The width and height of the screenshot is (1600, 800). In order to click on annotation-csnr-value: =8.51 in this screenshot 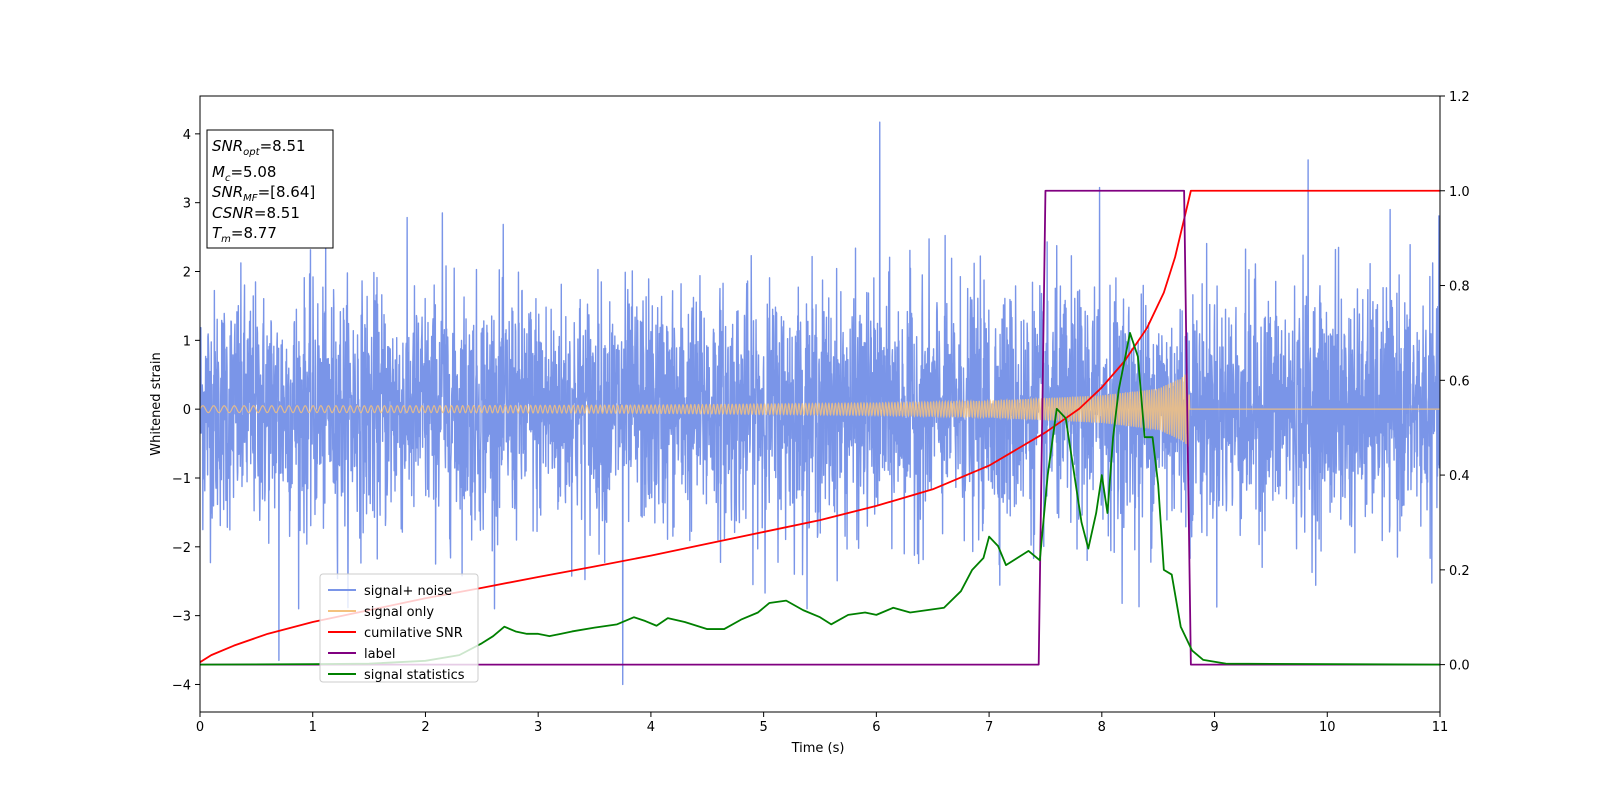, I will do `click(277, 213)`.